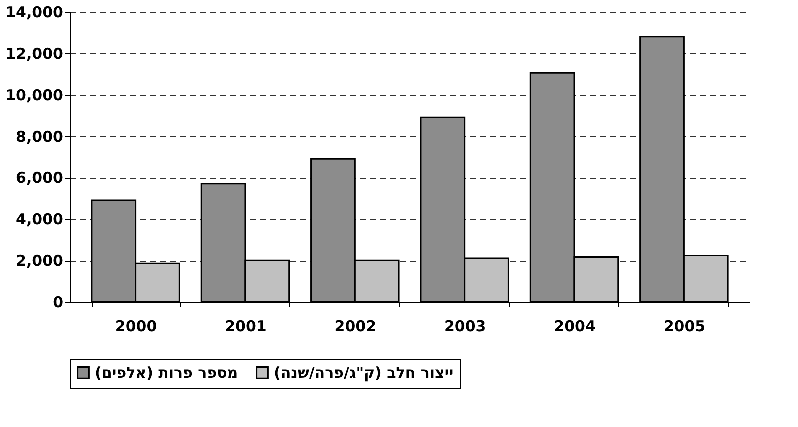 Image resolution: width=798 pixels, height=427 pixels. I want to click on y-tick-label: 6,000, so click(40, 178).